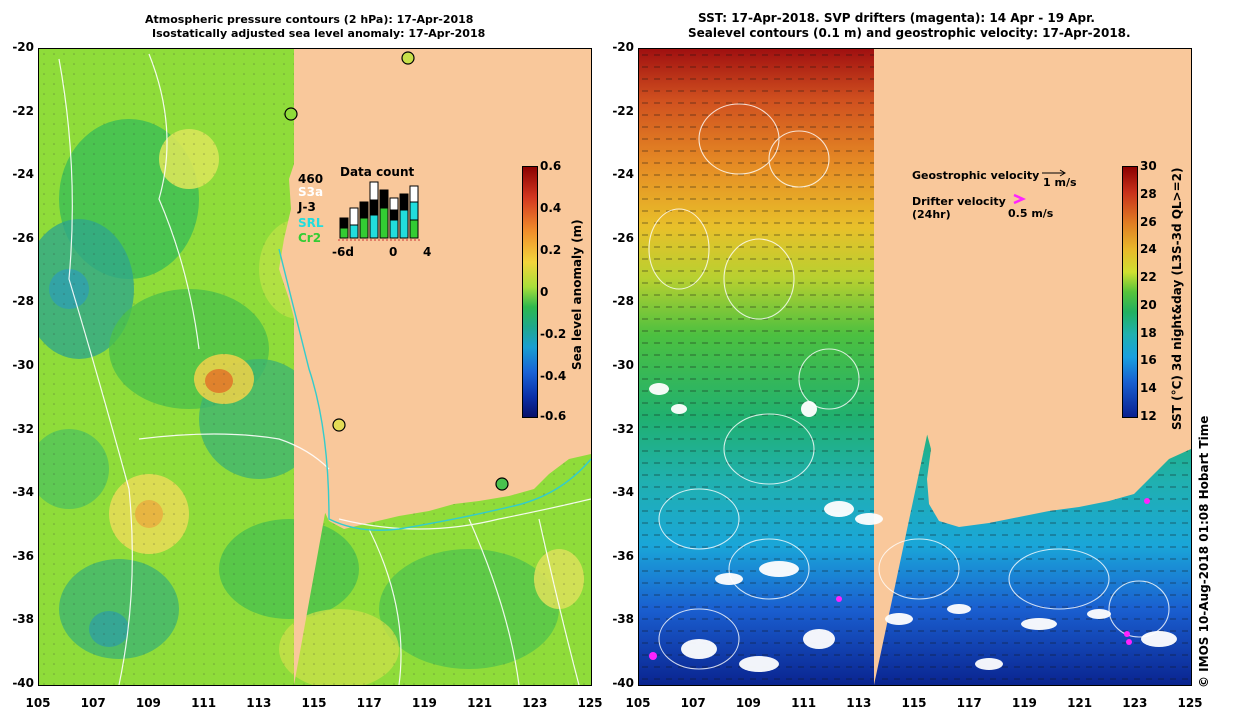 The width and height of the screenshot is (1250, 720). I want to click on sst-tick: 24, so click(1148, 249).